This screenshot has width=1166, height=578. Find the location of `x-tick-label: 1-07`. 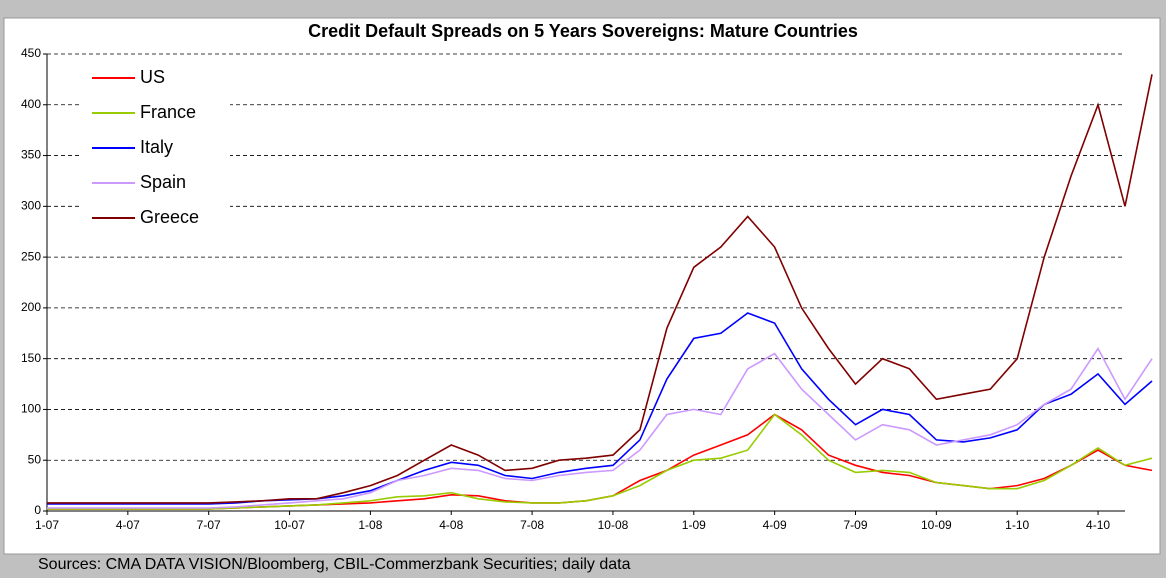

x-tick-label: 1-07 is located at coordinates (47, 525).